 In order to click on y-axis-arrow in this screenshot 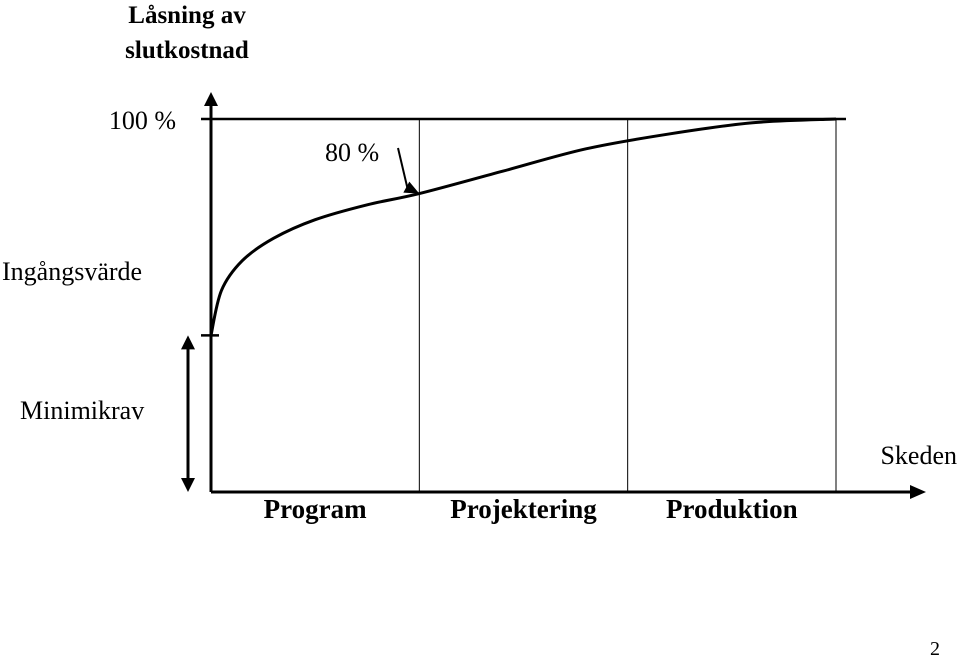, I will do `click(211, 99)`.